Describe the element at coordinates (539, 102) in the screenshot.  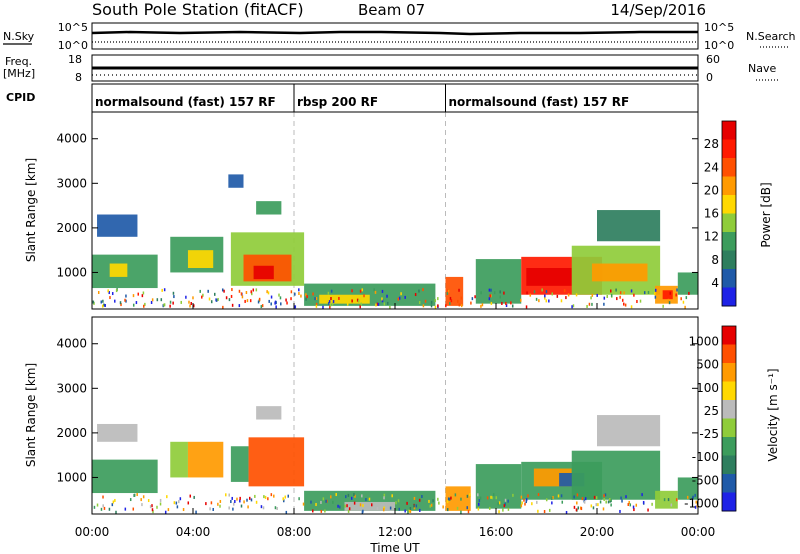
I see `cpid-segment-label: normalsound (fast) 157 RF` at that location.